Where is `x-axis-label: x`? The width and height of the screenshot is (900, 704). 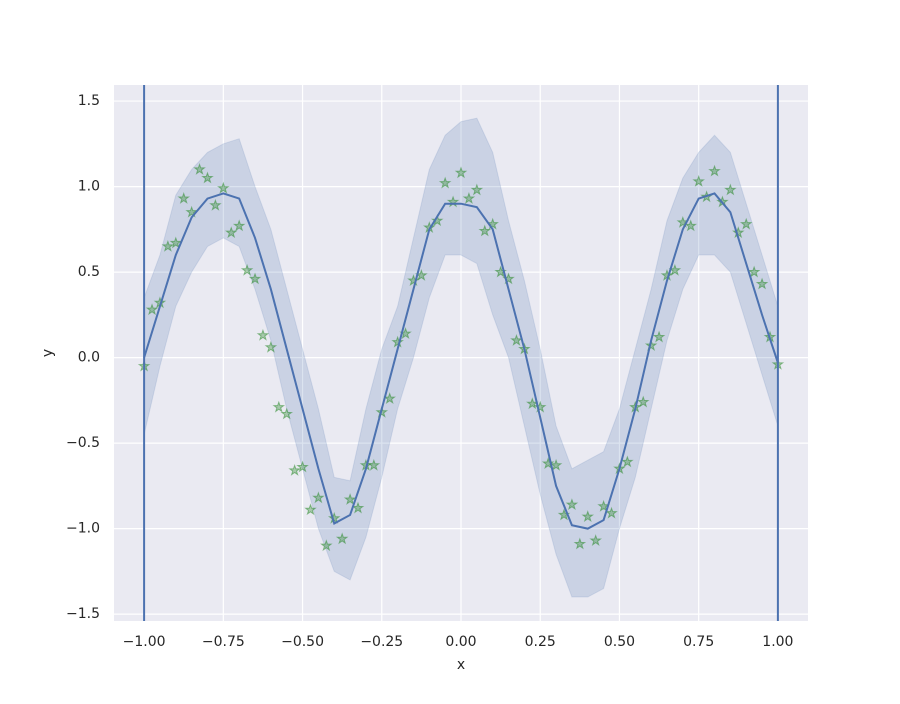 x-axis-label: x is located at coordinates (461, 665).